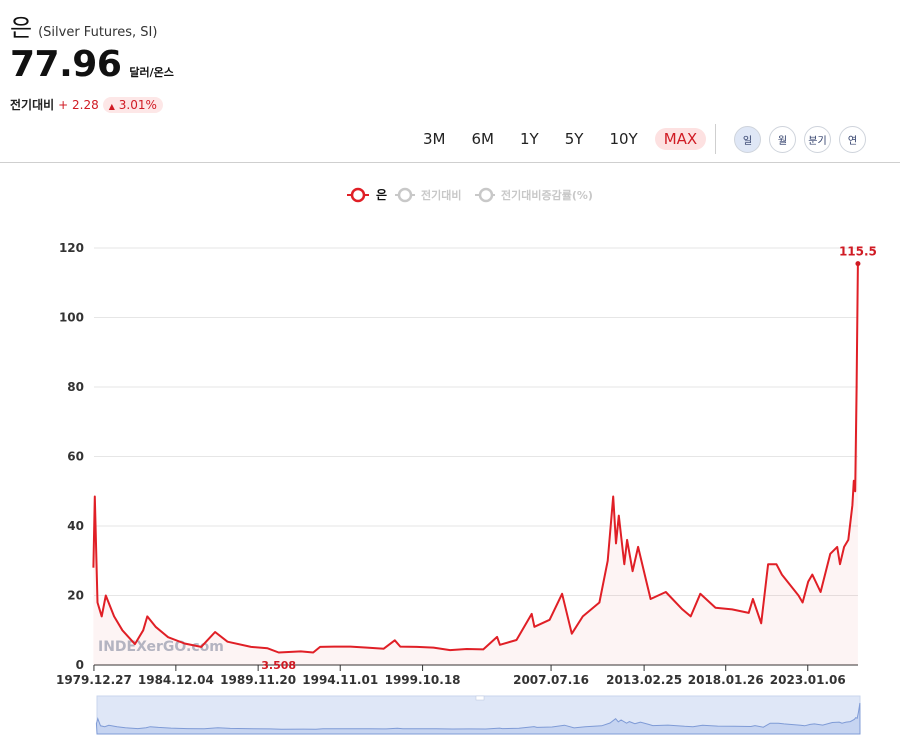 The height and width of the screenshot is (752, 900). Describe the element at coordinates (367, 195) in the screenshot. I see `legend-item-silver: 은` at that location.